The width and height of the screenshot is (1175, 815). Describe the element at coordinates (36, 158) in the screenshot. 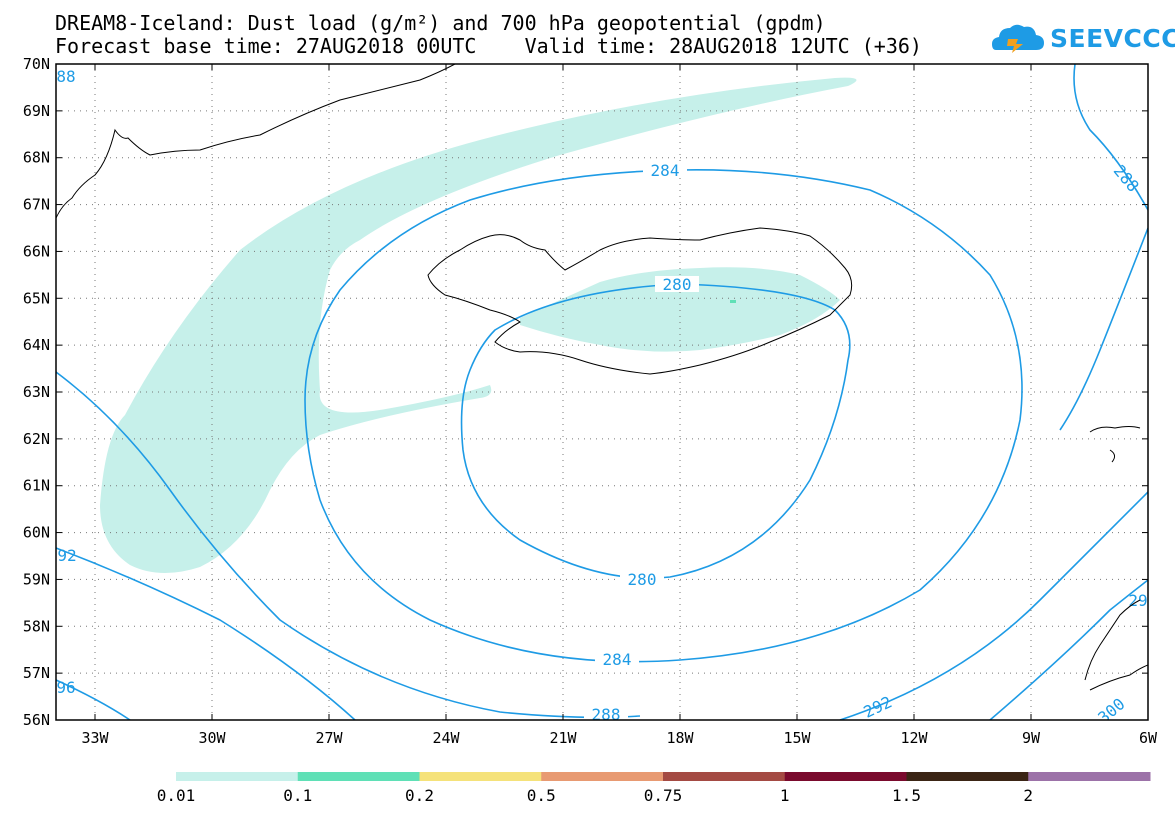

I see `lat-label: 68N` at that location.